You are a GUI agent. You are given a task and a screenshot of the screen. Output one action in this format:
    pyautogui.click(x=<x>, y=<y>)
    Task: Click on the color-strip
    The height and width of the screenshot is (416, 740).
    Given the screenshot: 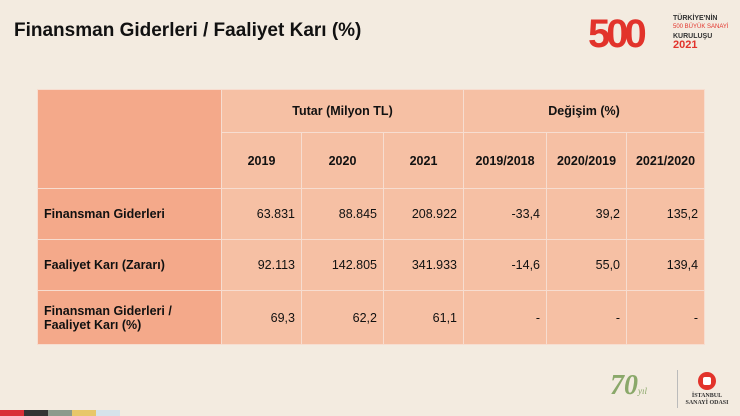 What is the action you would take?
    pyautogui.click(x=60, y=413)
    